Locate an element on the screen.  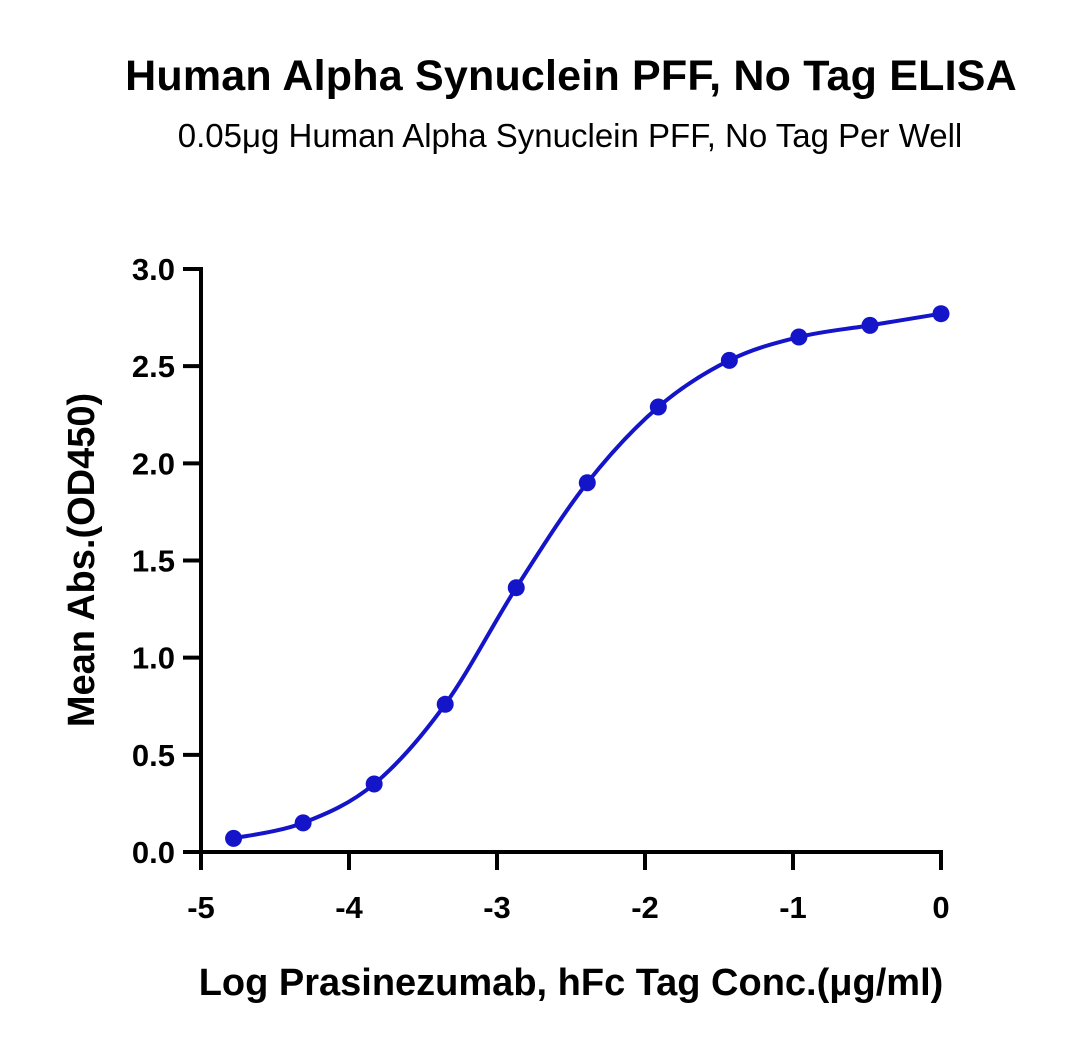
x-tick-label: -2 is located at coordinates (645, 907).